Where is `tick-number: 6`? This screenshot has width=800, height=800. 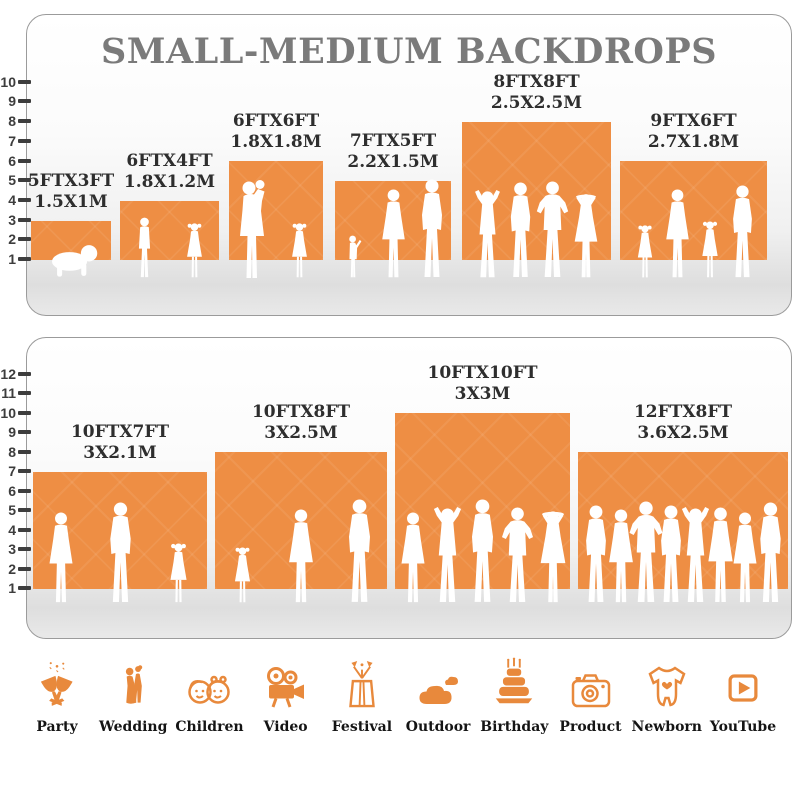
tick-number: 6 is located at coordinates (12, 160).